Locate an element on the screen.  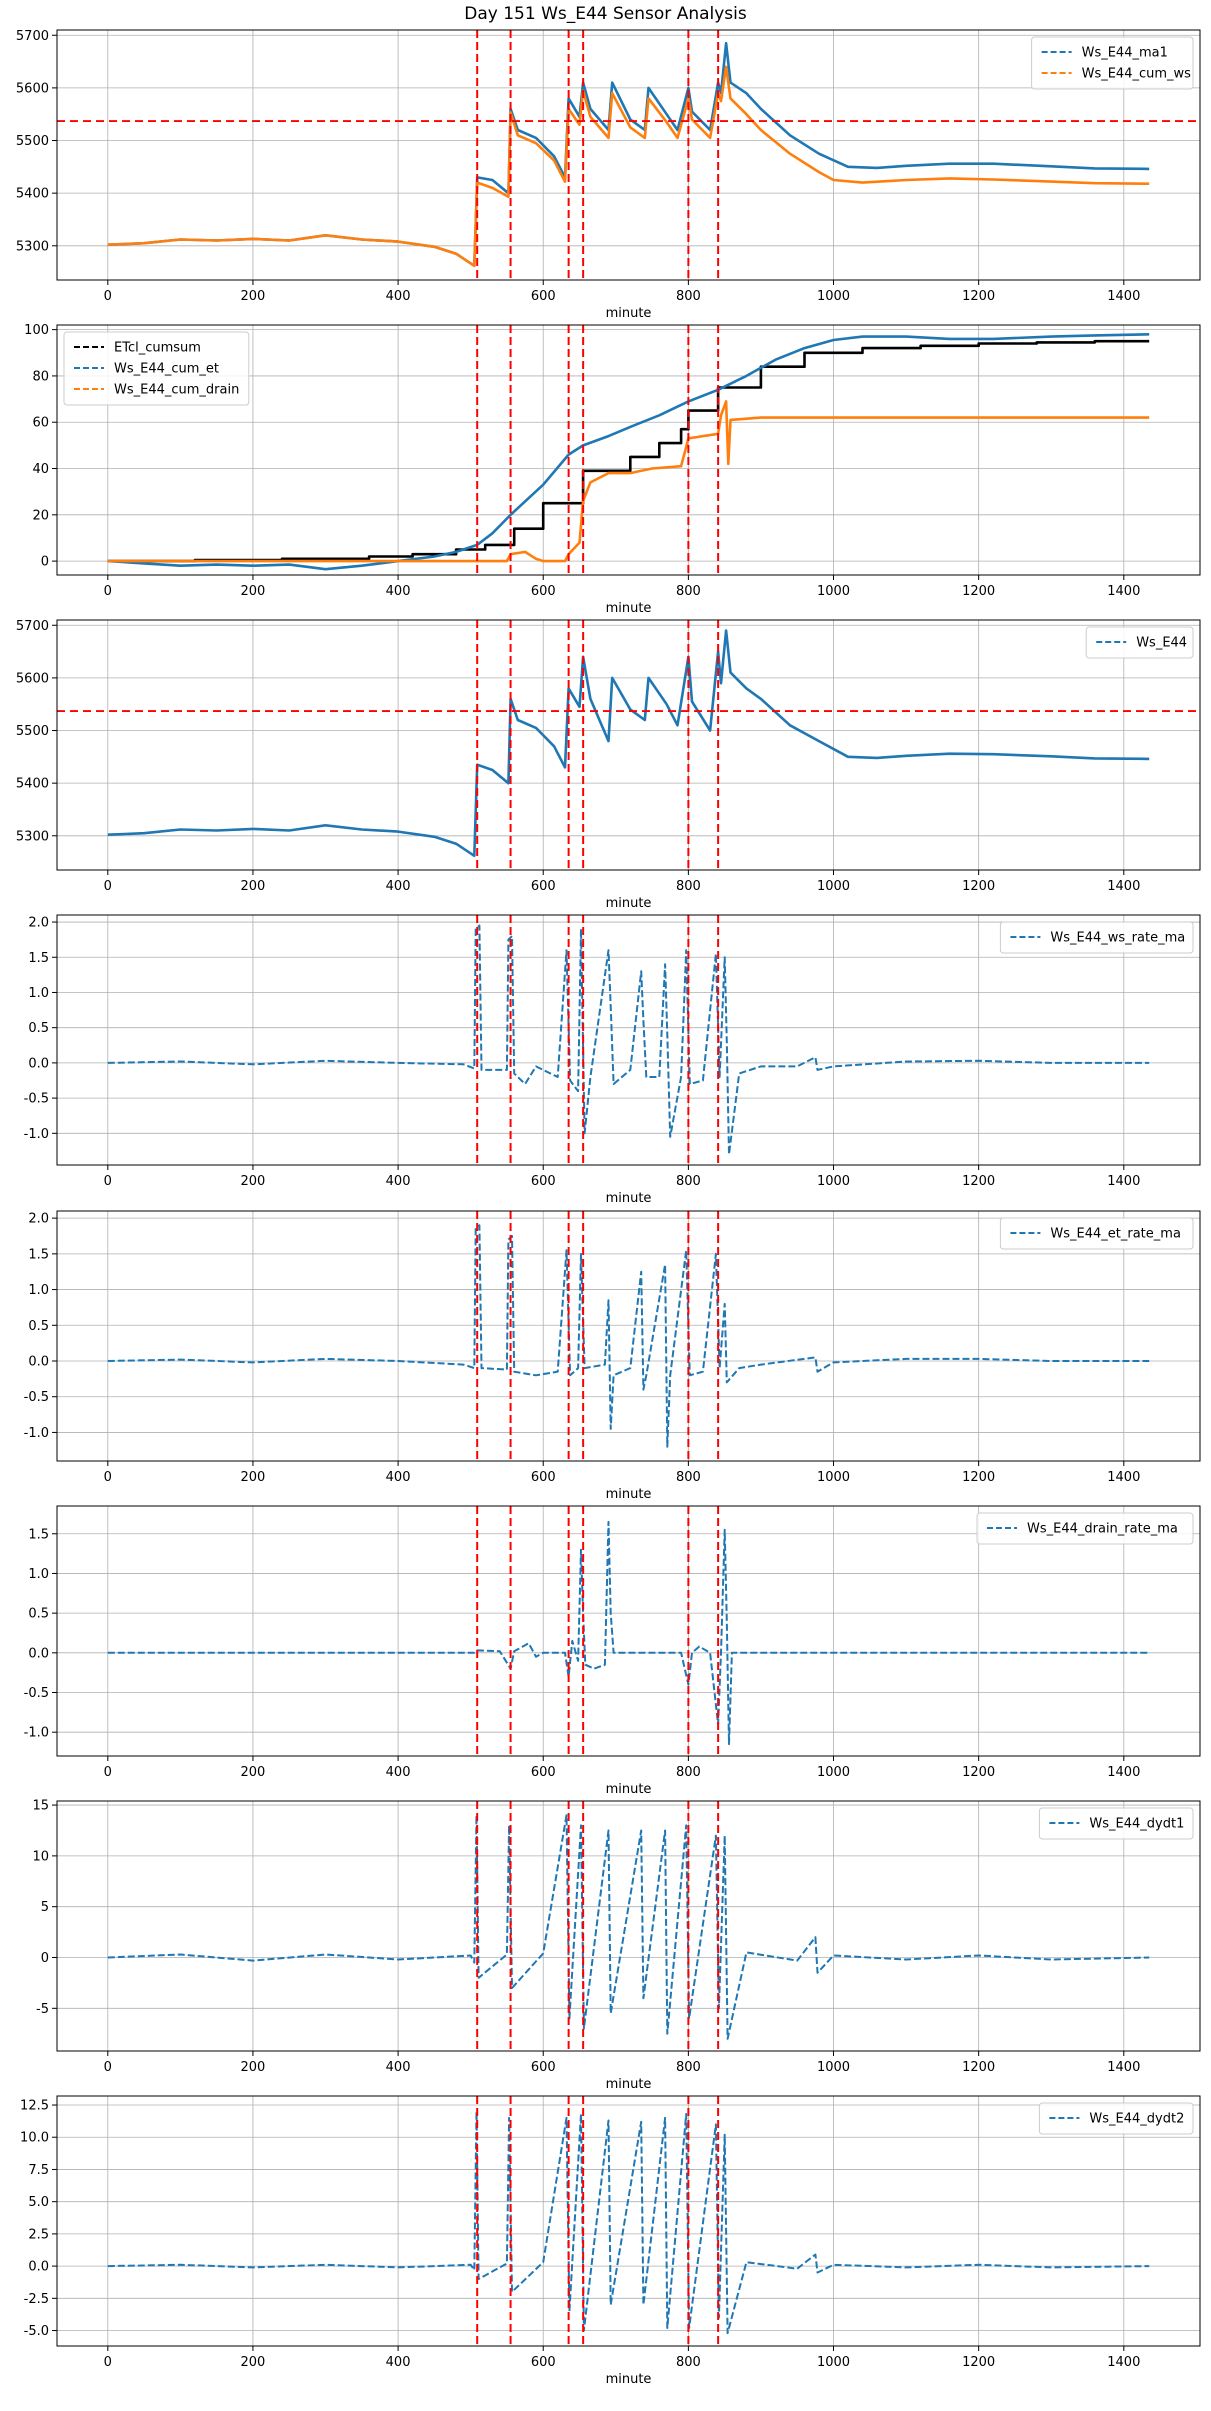
y-tick-label: 40 is located at coordinates (40, 469).